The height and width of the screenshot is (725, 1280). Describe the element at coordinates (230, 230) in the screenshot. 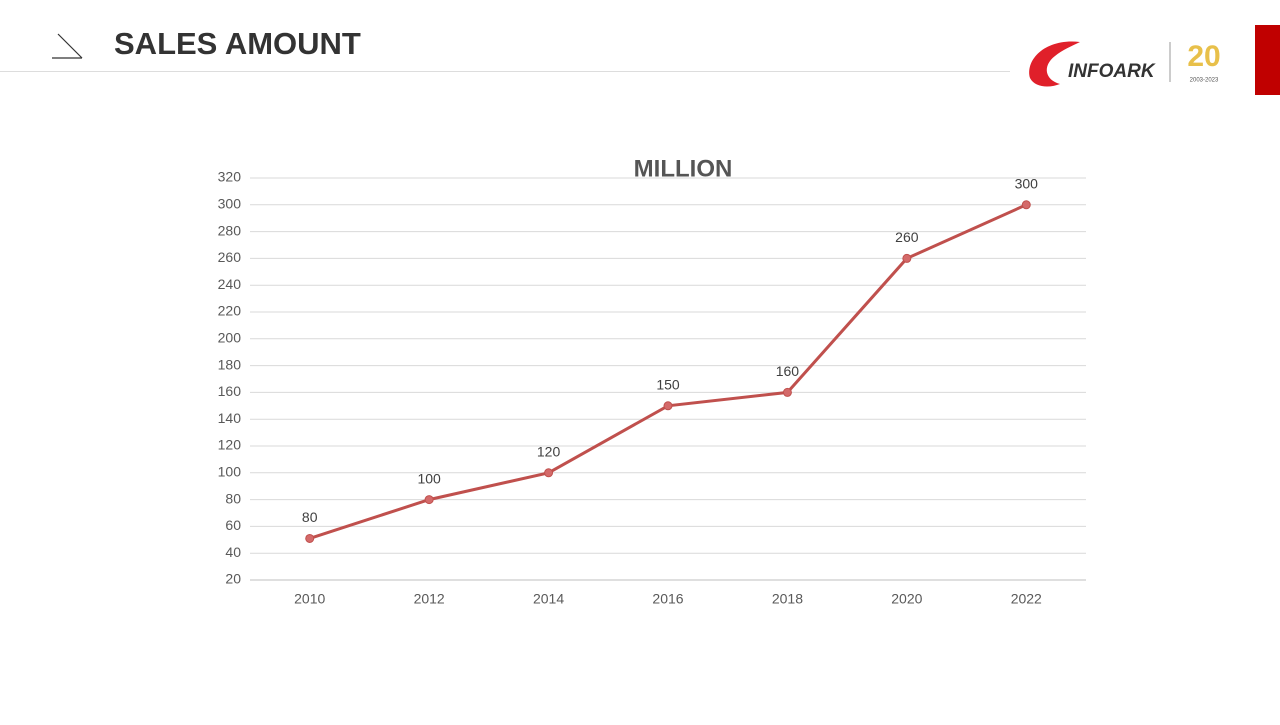

I see `y-tick-label: 280` at that location.